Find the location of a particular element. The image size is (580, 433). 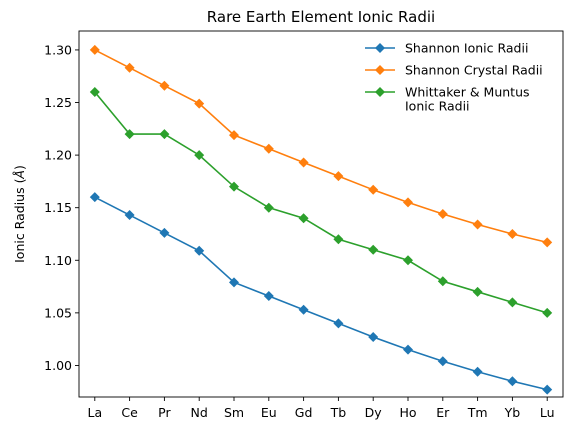

legend-item: Shannon Ionic Radii is located at coordinates (446, 48).